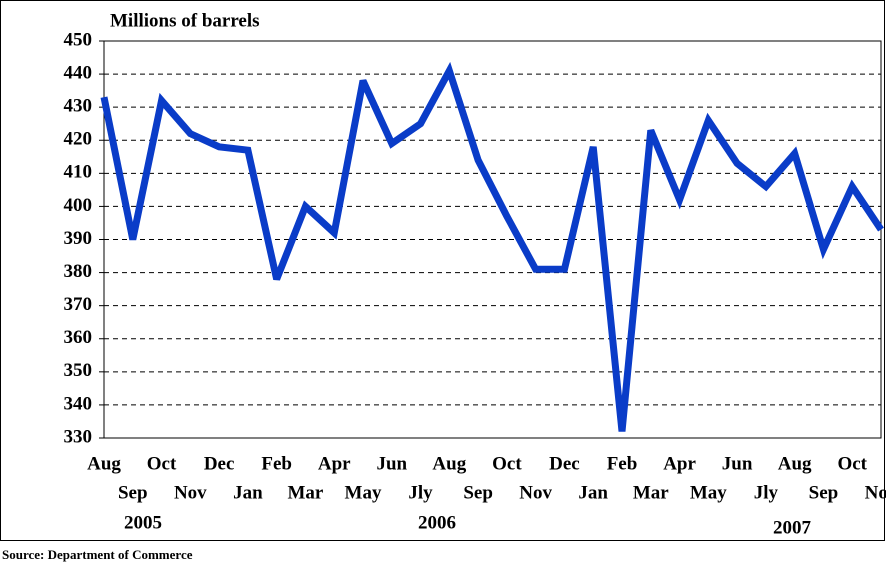 The image size is (886, 567). I want to click on year-label: 2005, so click(143, 522).